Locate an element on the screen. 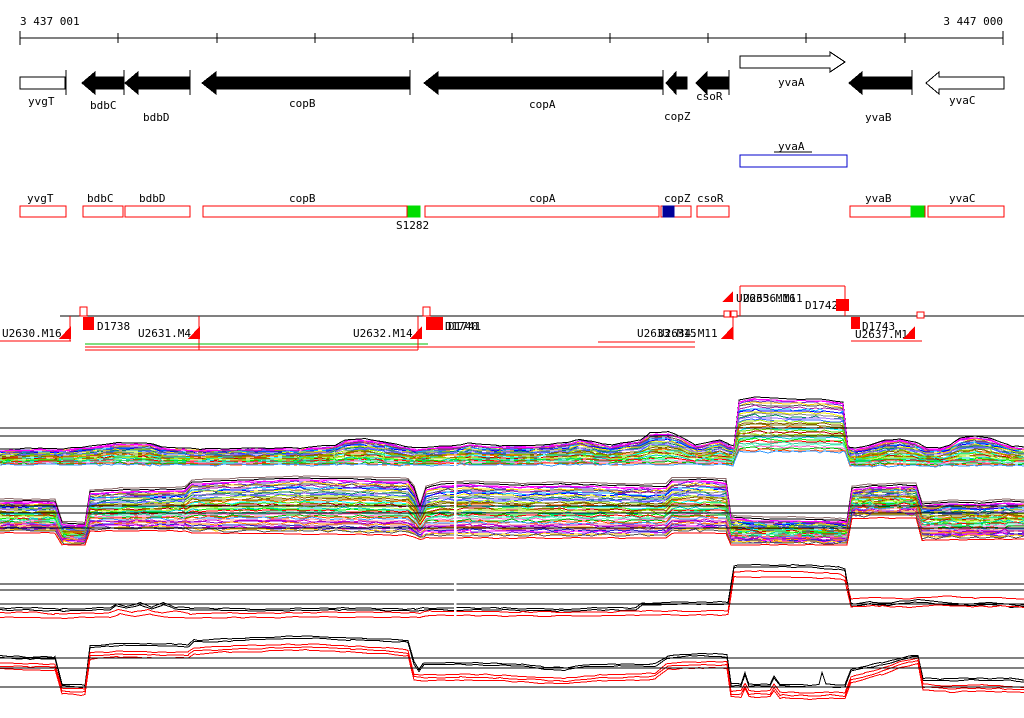  tu-flag-U2631 is located at coordinates (194, 332).